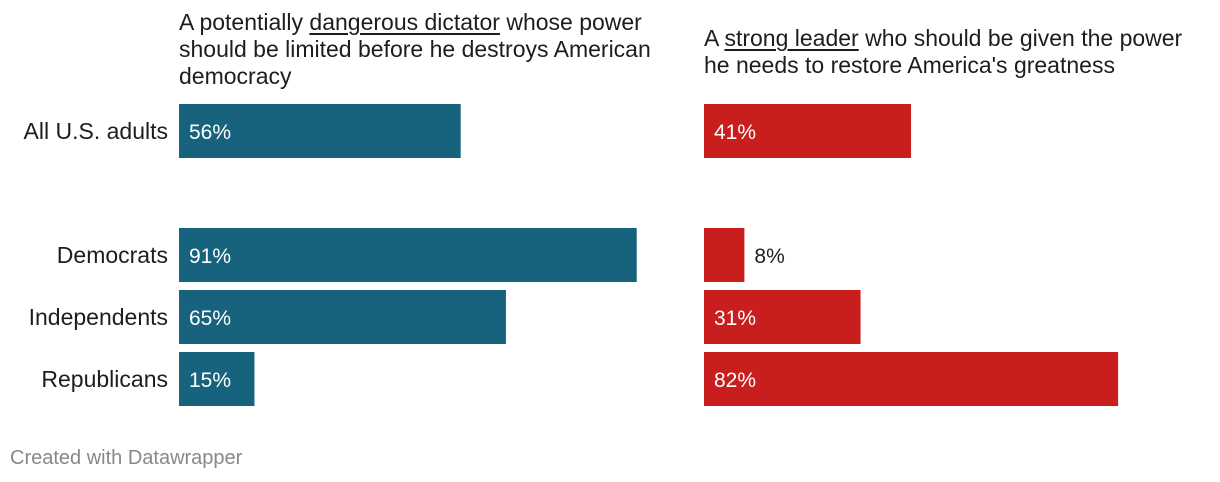 This screenshot has width=1220, height=482. I want to click on left-title-underlined: dangerous dictator, so click(404, 22).